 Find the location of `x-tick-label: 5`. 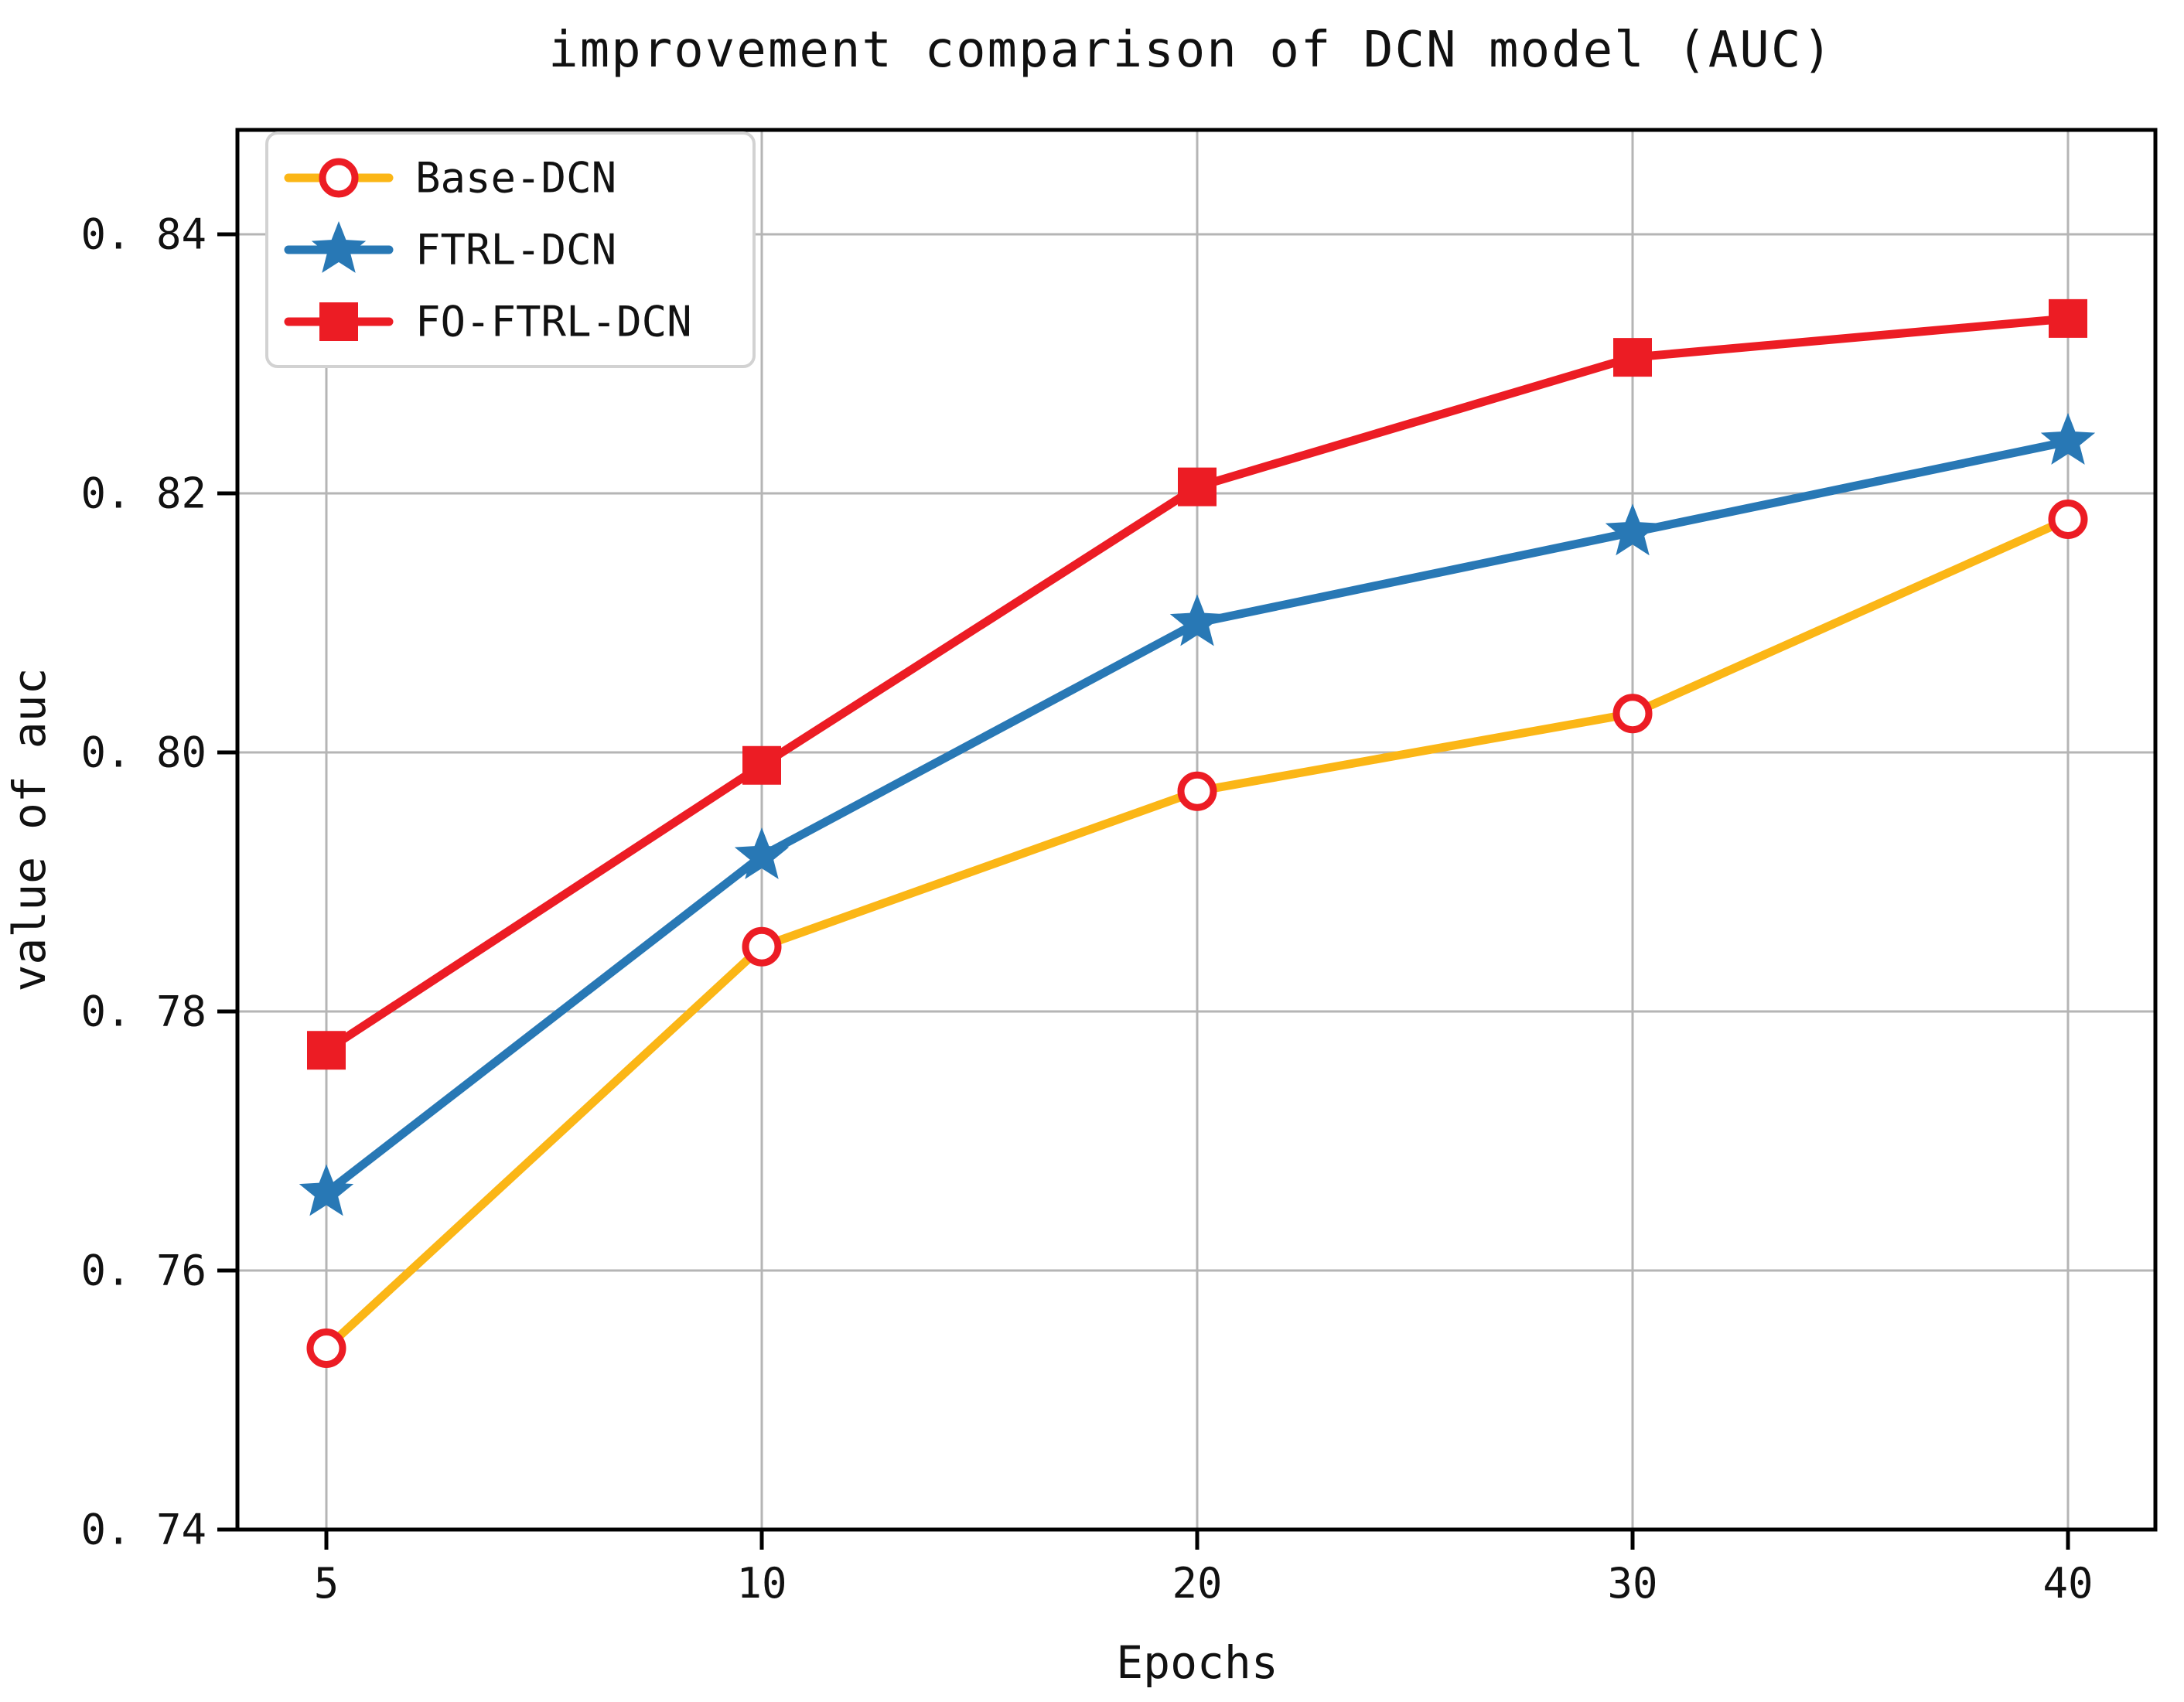

x-tick-label: 5 is located at coordinates (327, 1583).